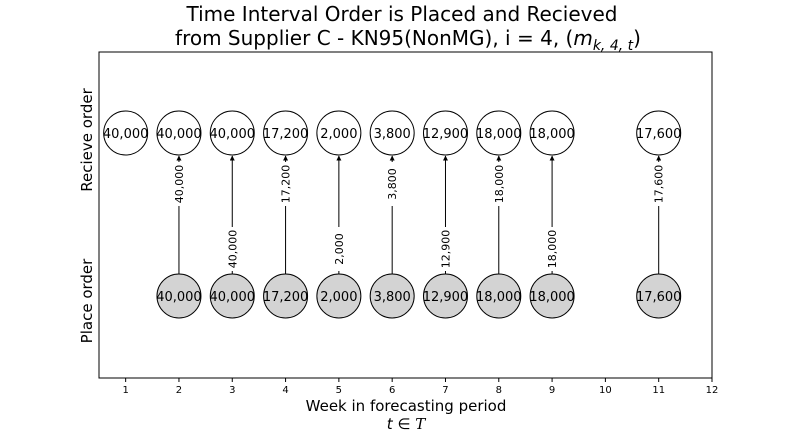  I want to click on x-tick-label: 7, so click(445, 390).